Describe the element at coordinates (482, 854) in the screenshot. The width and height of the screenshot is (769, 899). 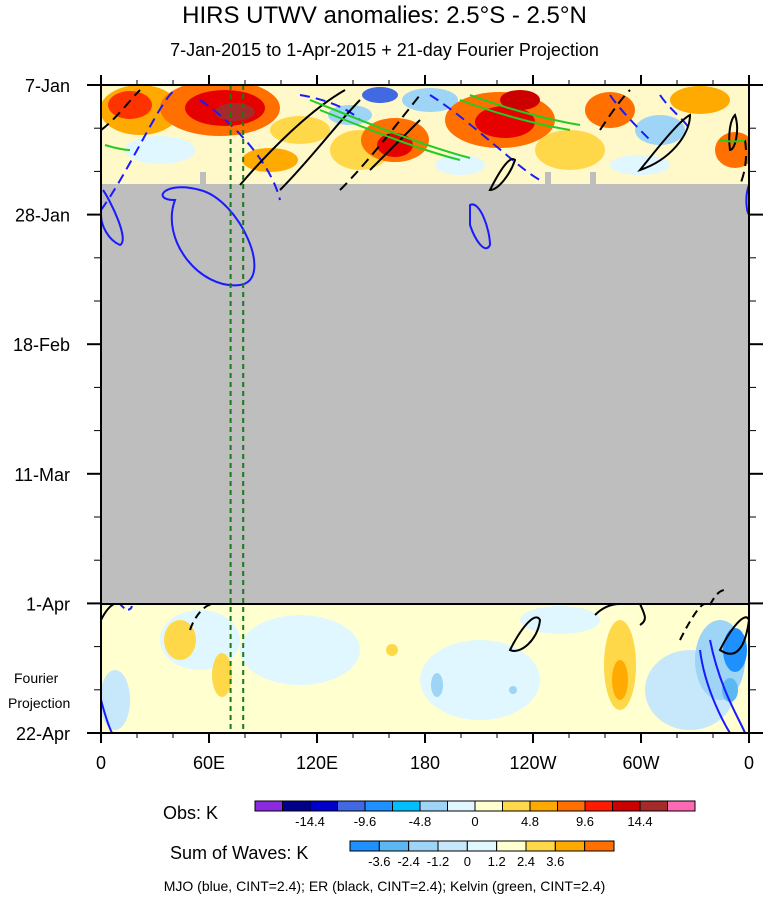
I see `waves-colorbar: -3.6 -2.4 -1.2 0 1.2 2.4 3.6` at that location.